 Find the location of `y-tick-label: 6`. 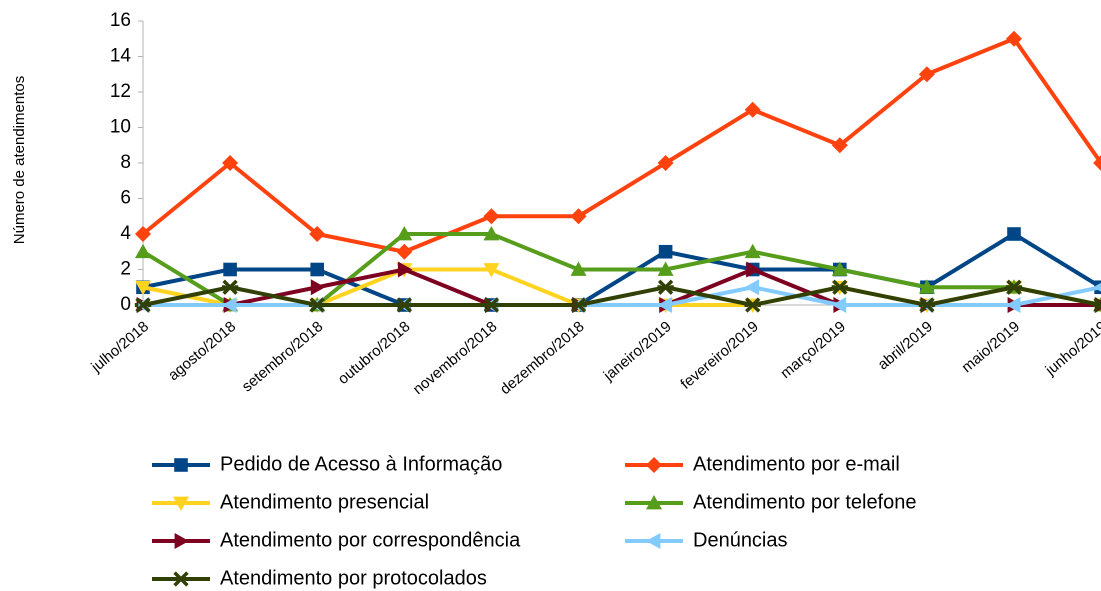

y-tick-label: 6 is located at coordinates (125, 198).